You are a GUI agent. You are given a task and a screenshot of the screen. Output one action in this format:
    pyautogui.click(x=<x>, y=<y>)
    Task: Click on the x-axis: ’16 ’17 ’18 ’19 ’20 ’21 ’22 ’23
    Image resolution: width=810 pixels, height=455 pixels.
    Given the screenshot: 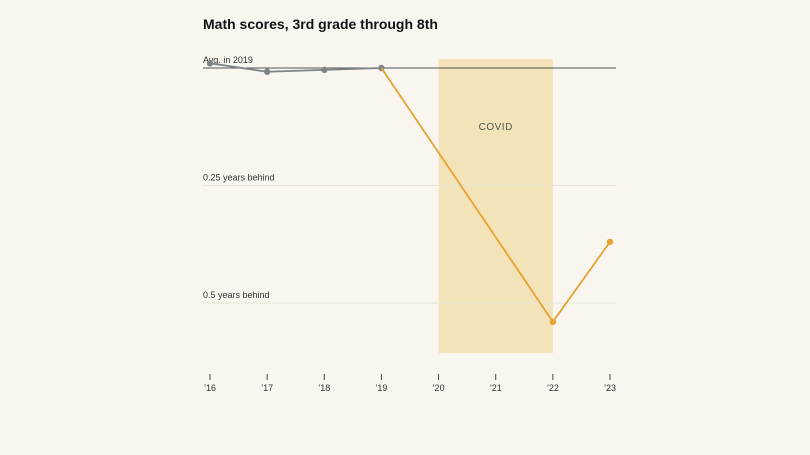 What is the action you would take?
    pyautogui.click(x=410, y=383)
    